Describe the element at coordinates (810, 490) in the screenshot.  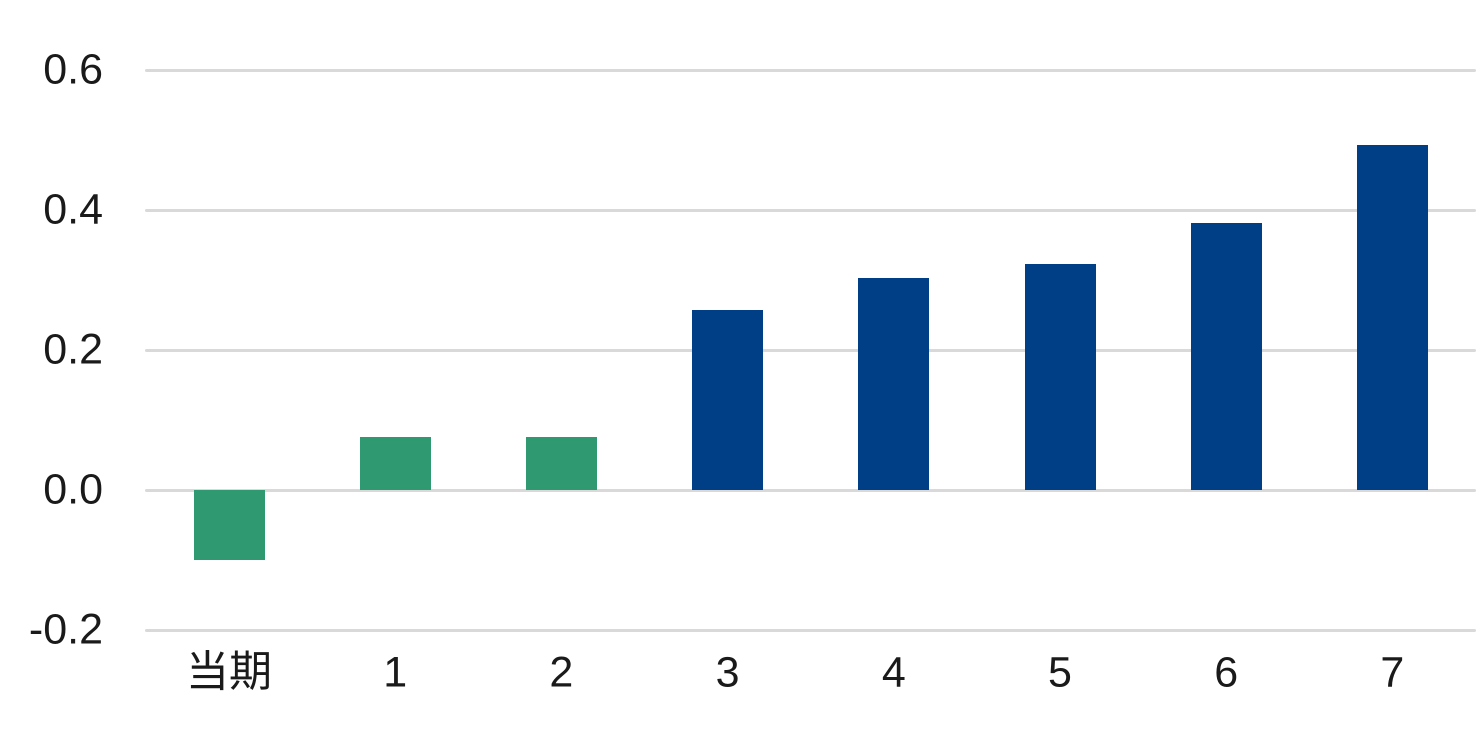
I see `gridline-0.0` at that location.